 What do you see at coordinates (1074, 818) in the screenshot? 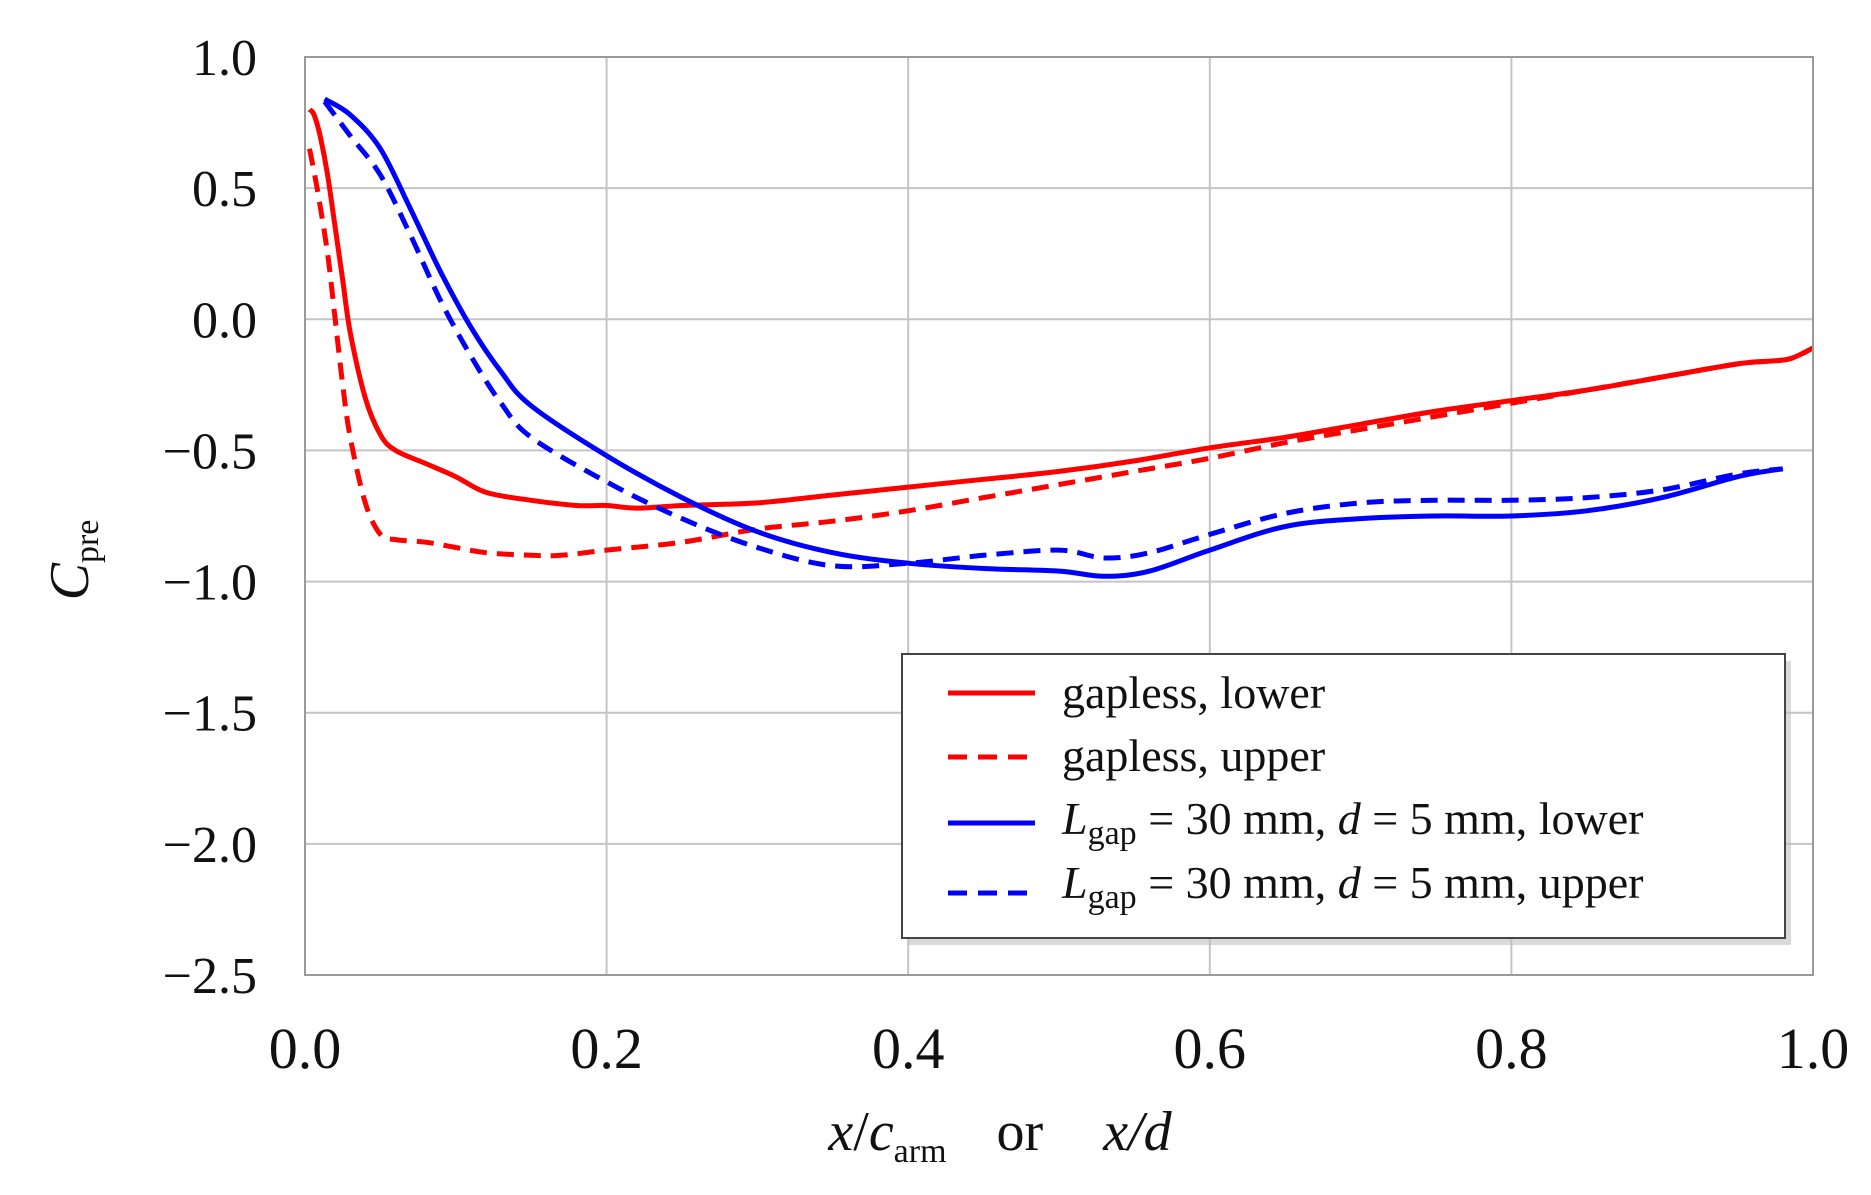
I see `legend-label-2-l: L` at bounding box center [1074, 818].